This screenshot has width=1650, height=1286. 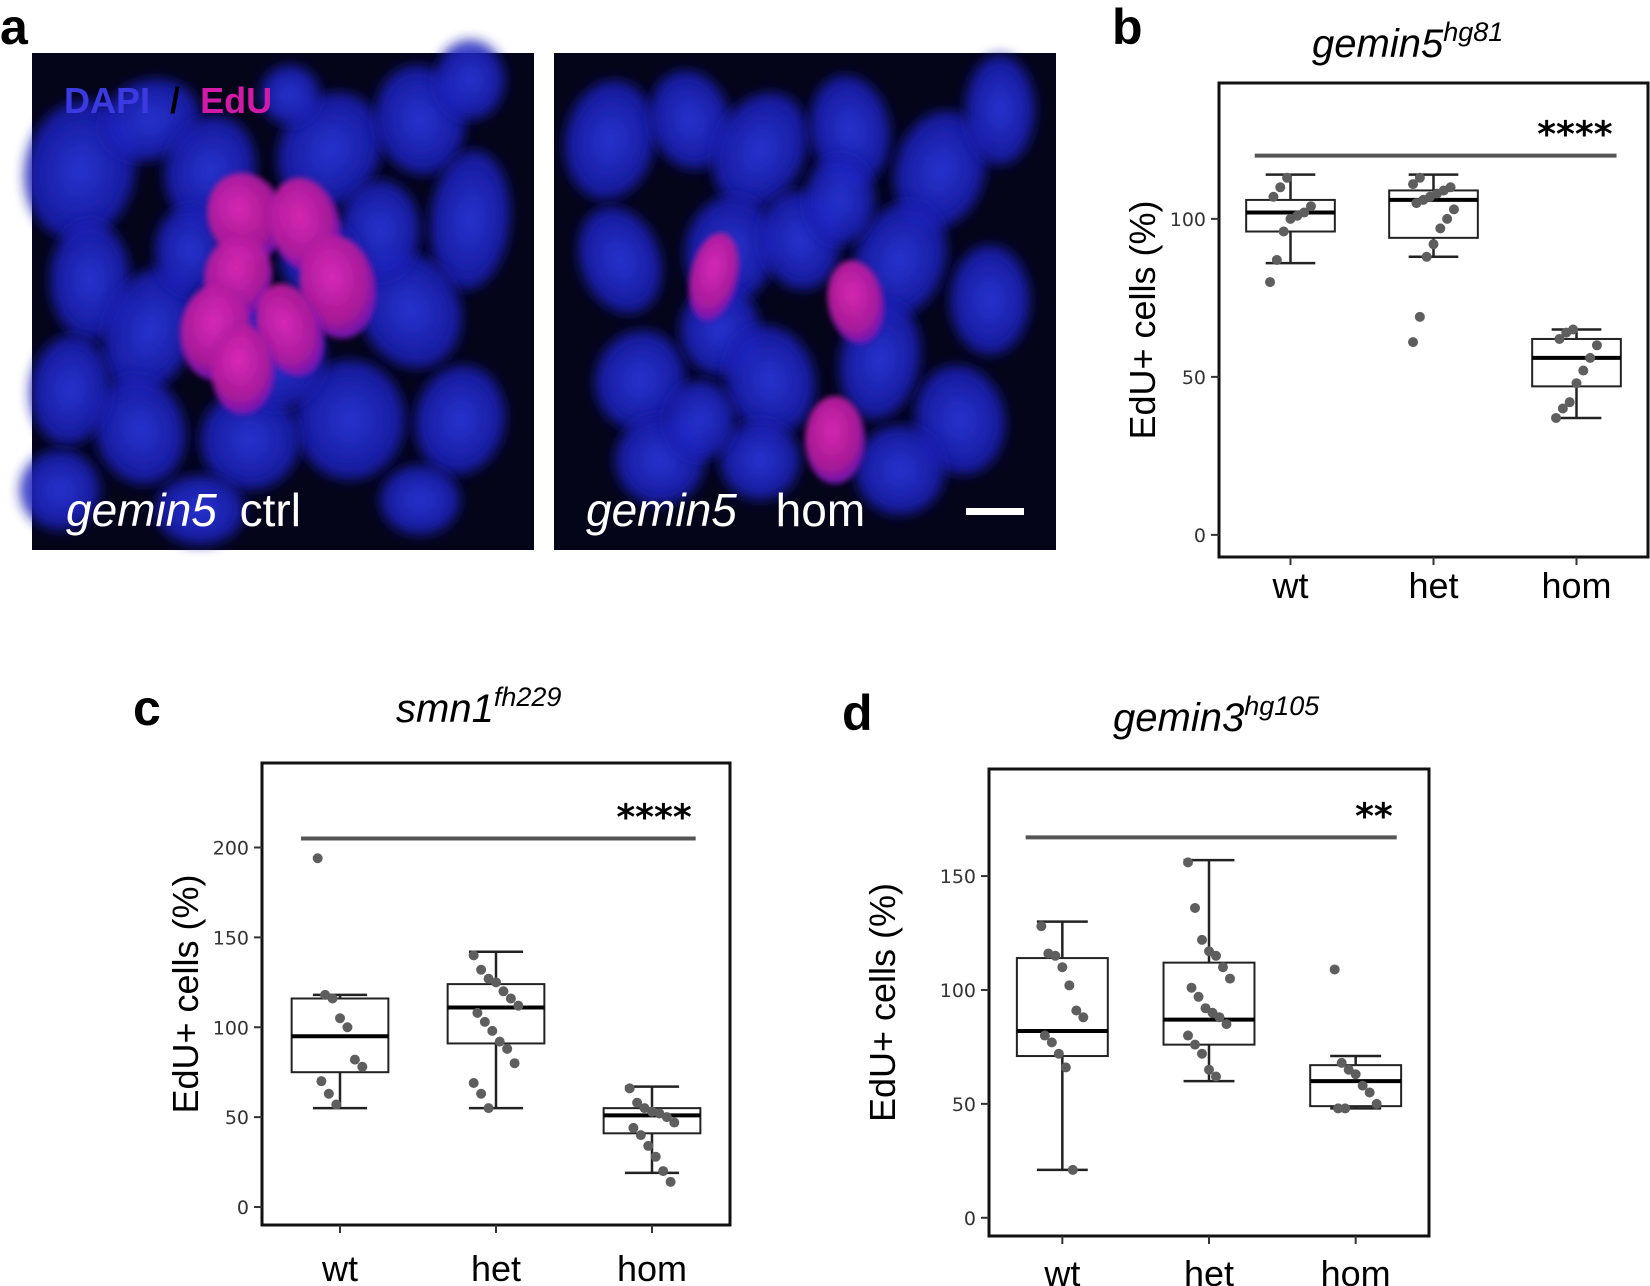 I want to click on plot-title-allele: fh229, so click(x=528, y=697).